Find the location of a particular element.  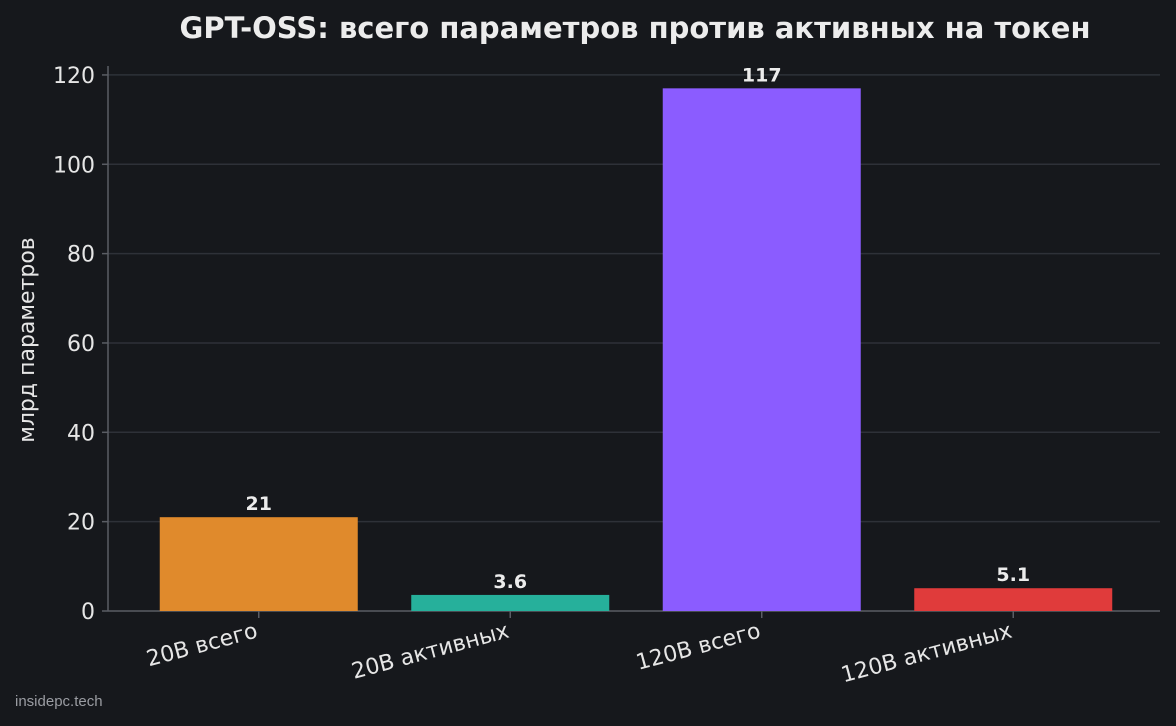

y-tick-label: 40 is located at coordinates (81, 433).